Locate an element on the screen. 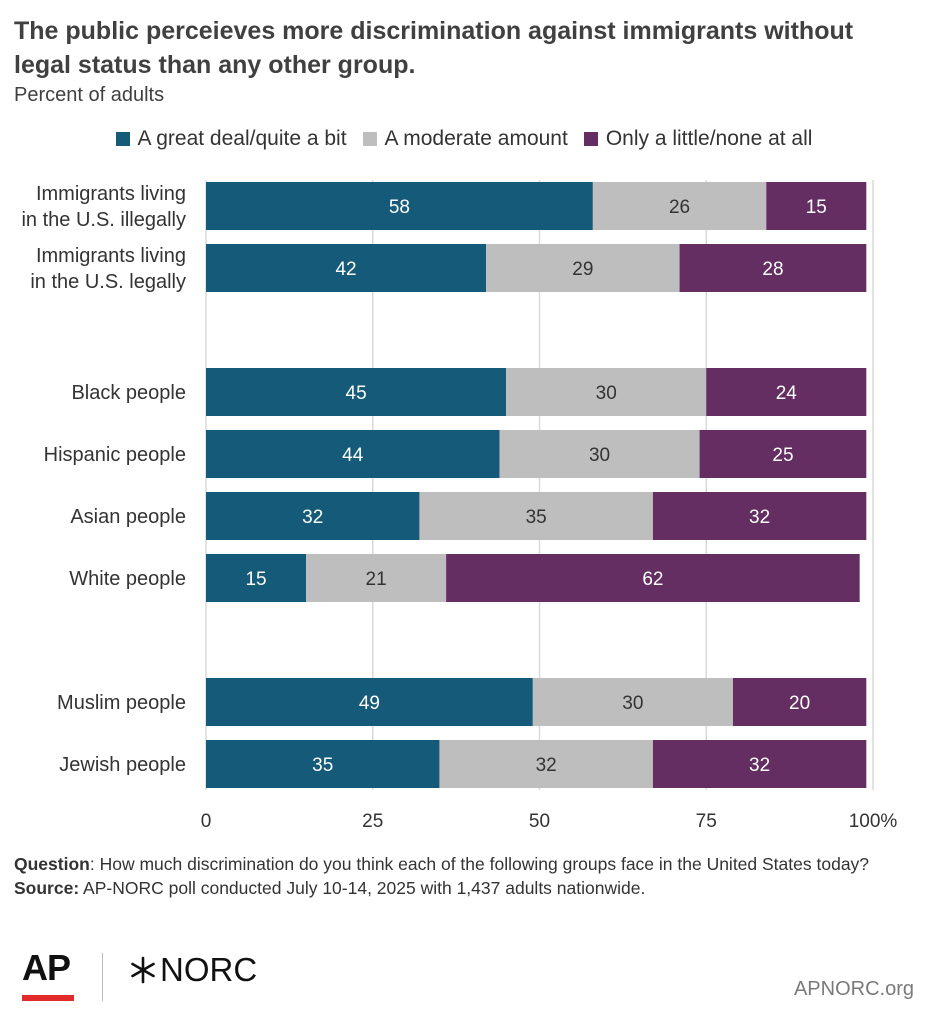  data-label-white-people-series-1: 15 is located at coordinates (255, 579).